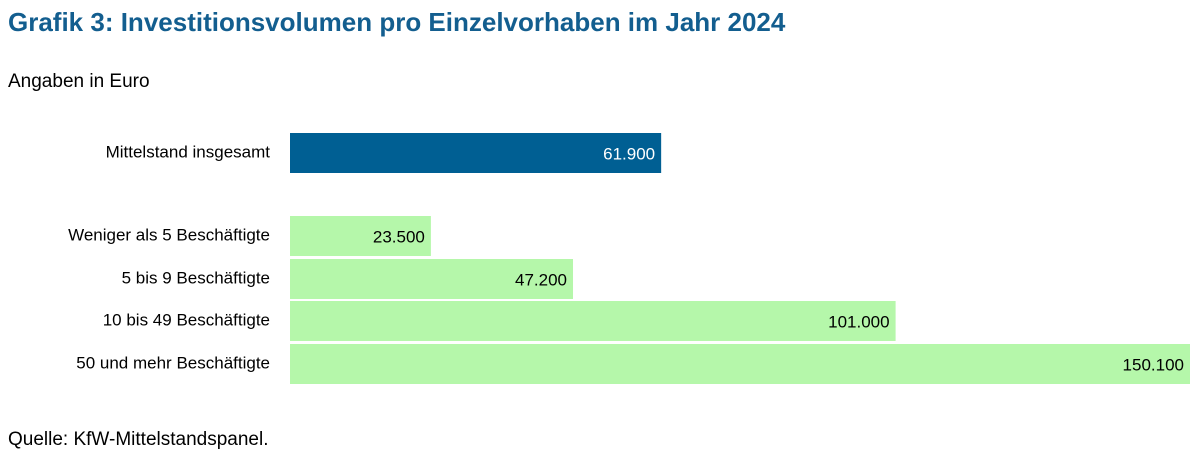 This screenshot has width=1200, height=466. I want to click on value-label: 101.000, so click(858, 321).